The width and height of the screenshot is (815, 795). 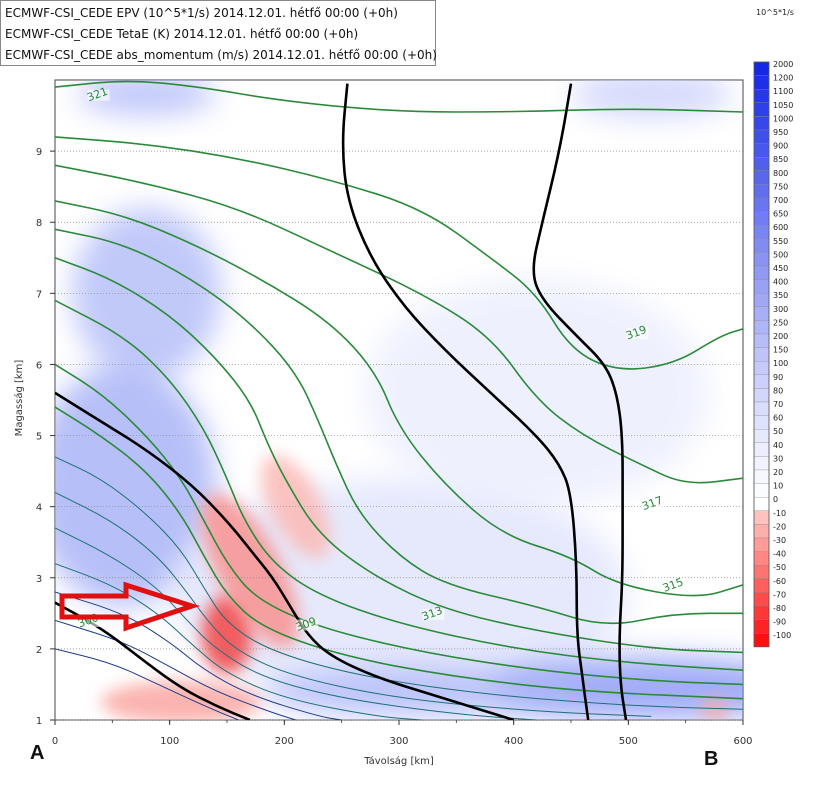 I want to click on y-tick-label: 7, so click(x=39, y=294).